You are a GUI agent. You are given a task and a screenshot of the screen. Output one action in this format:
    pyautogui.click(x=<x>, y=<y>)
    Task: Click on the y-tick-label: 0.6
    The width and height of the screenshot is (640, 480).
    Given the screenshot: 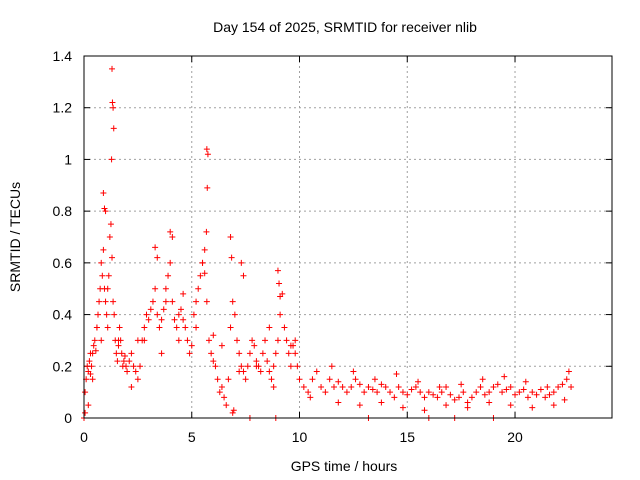 What is the action you would take?
    pyautogui.click(x=63, y=263)
    